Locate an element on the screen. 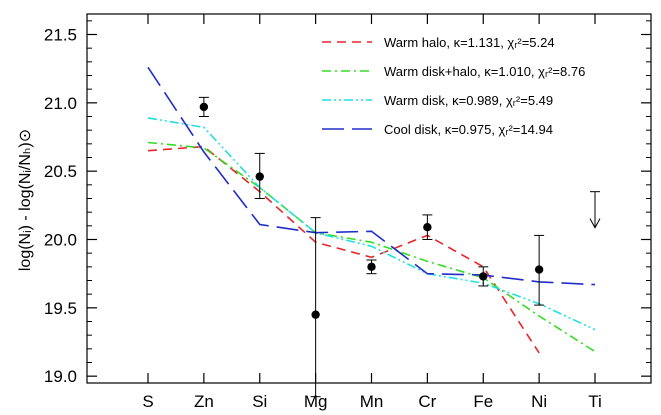 The width and height of the screenshot is (661, 415). y-tick-label: 20.5 is located at coordinates (60, 171).